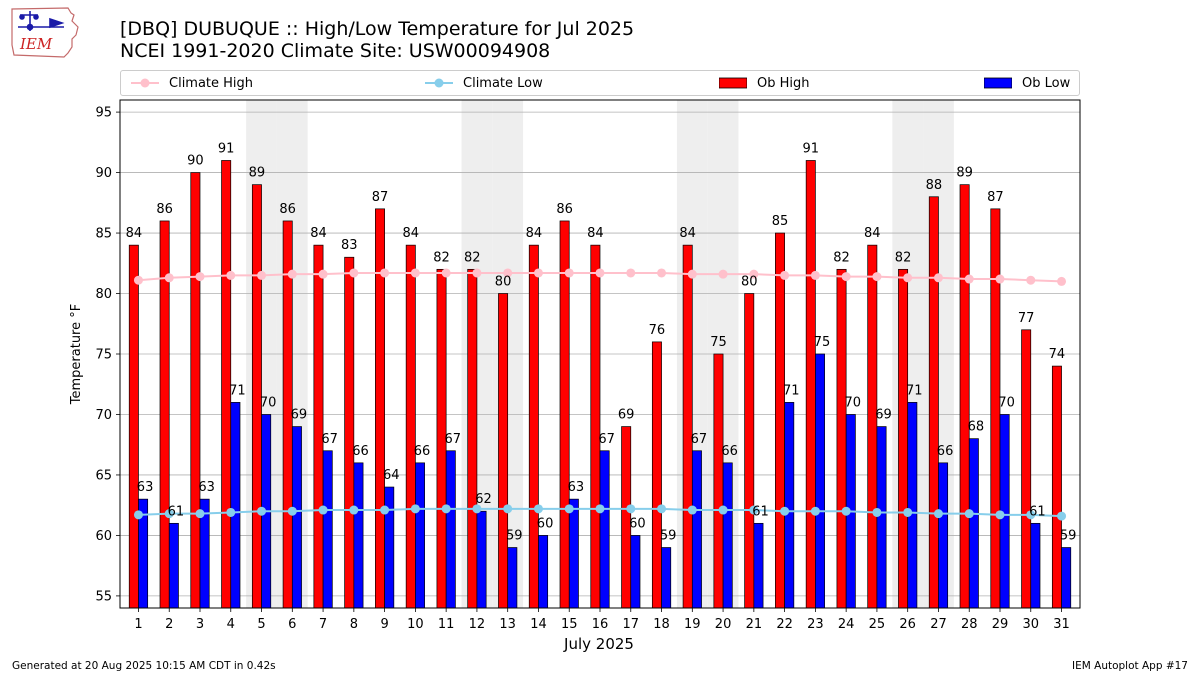 The width and height of the screenshot is (1200, 675). I want to click on ob-high-label-day-16: 84, so click(595, 233).